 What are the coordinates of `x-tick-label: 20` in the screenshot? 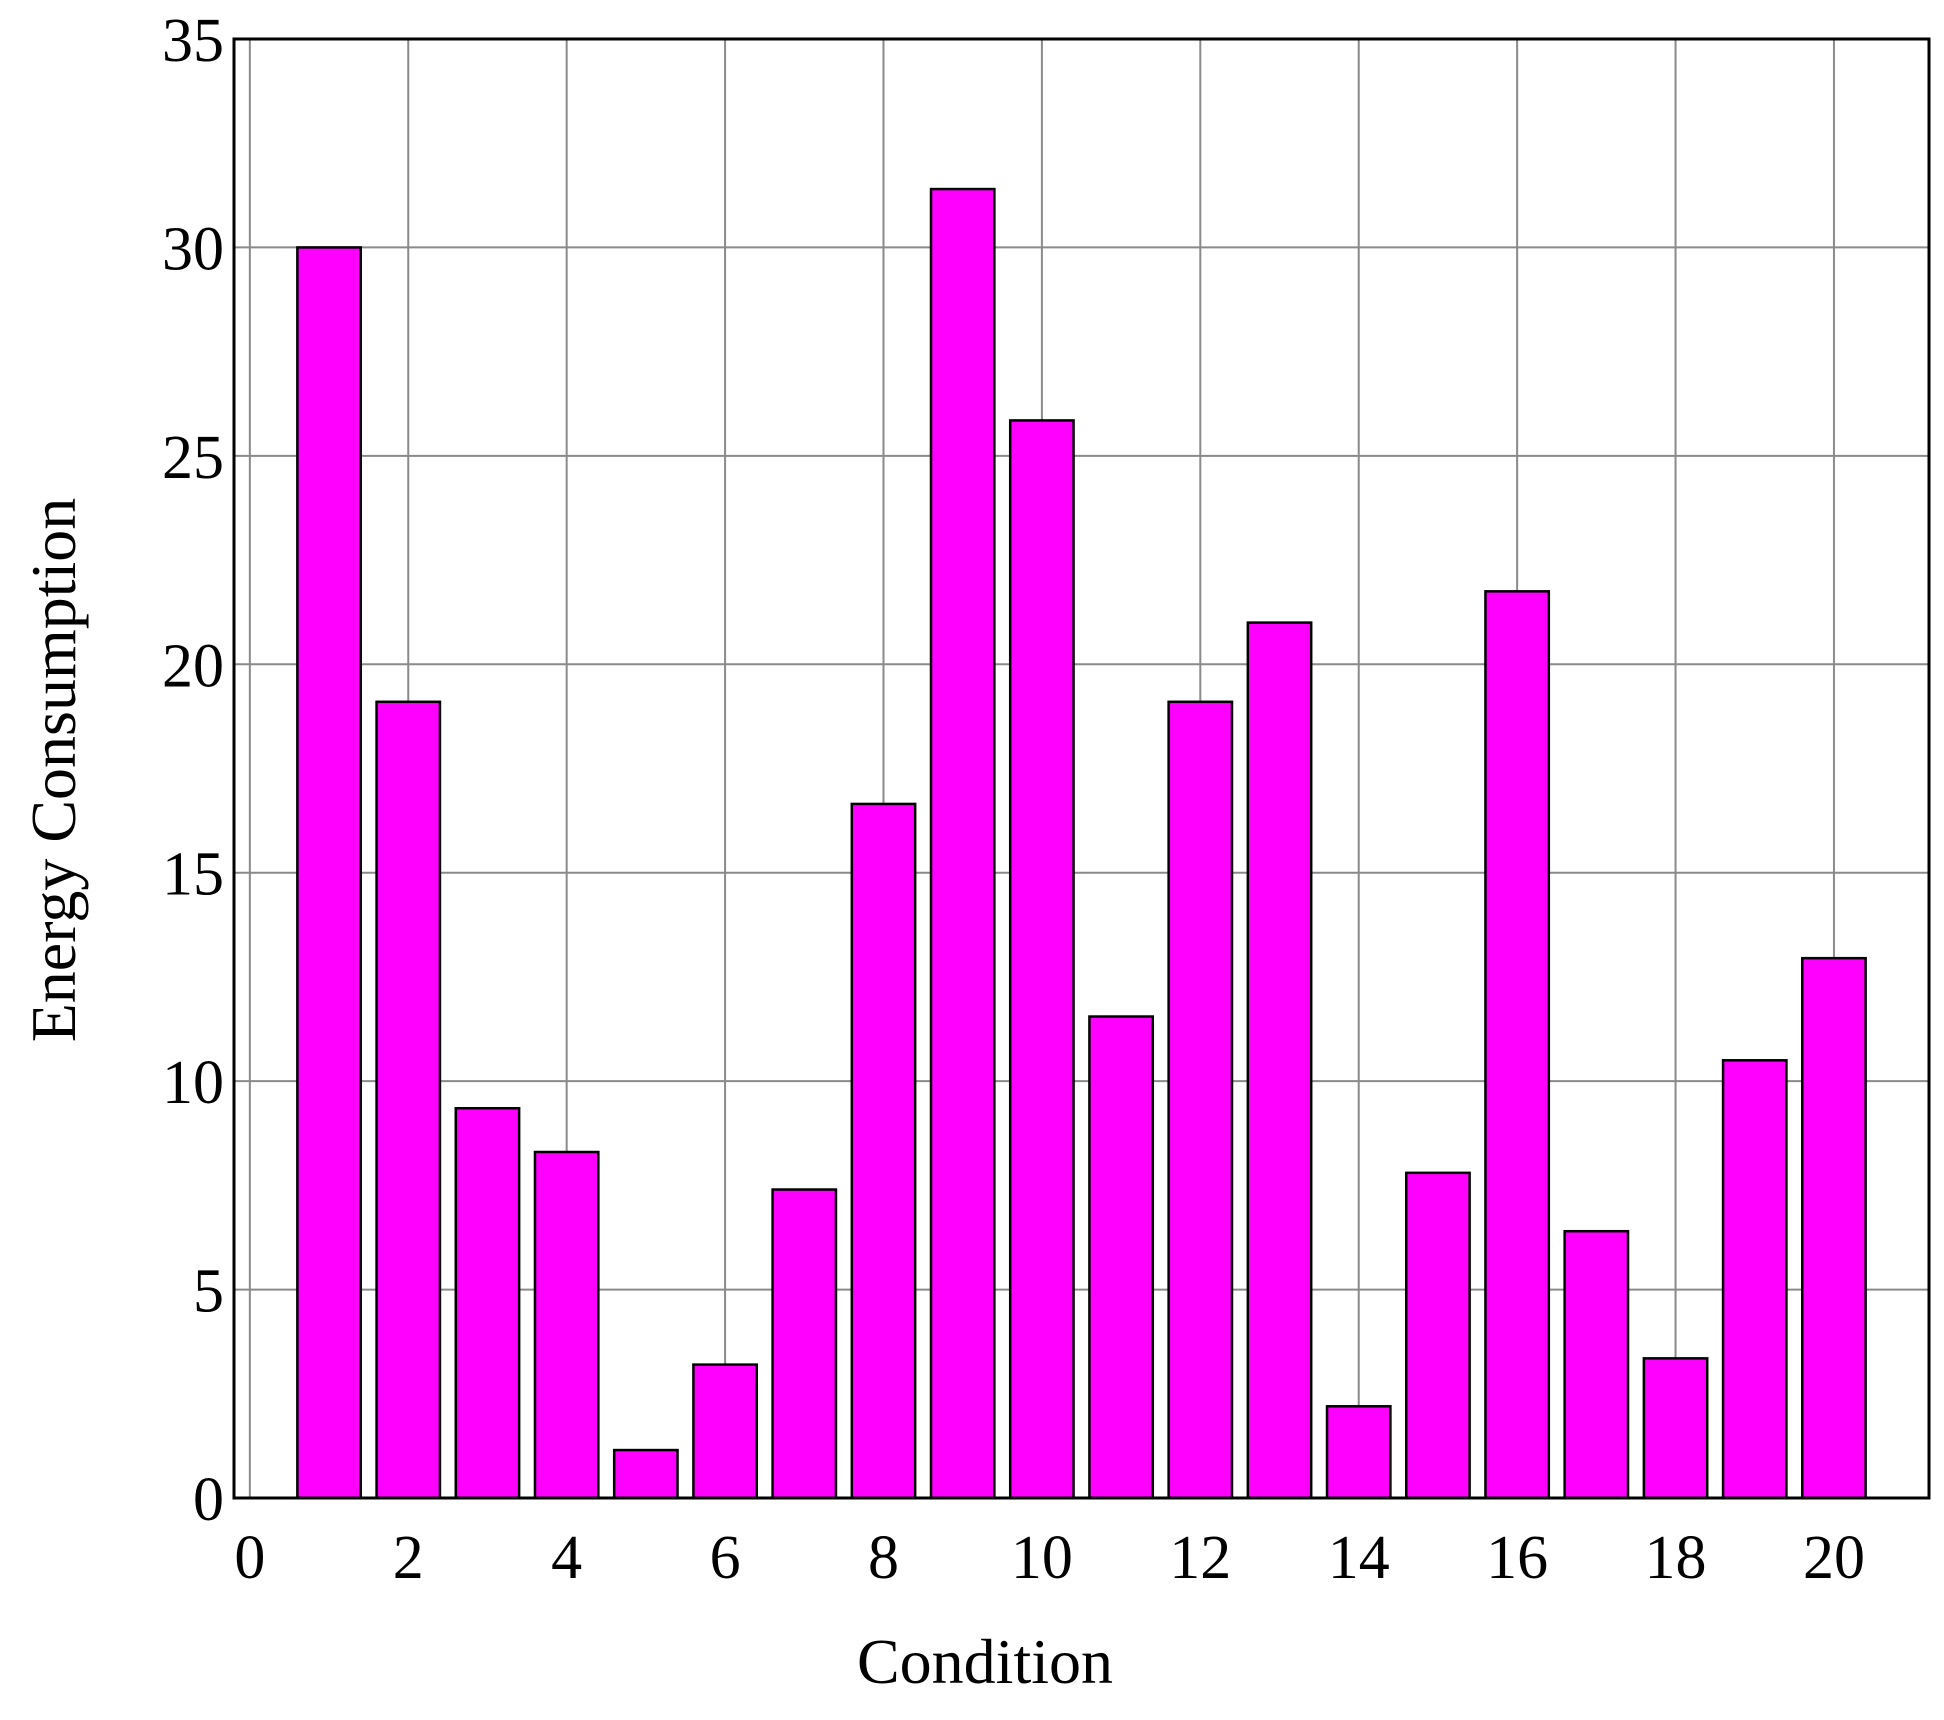 It's located at (1834, 1558).